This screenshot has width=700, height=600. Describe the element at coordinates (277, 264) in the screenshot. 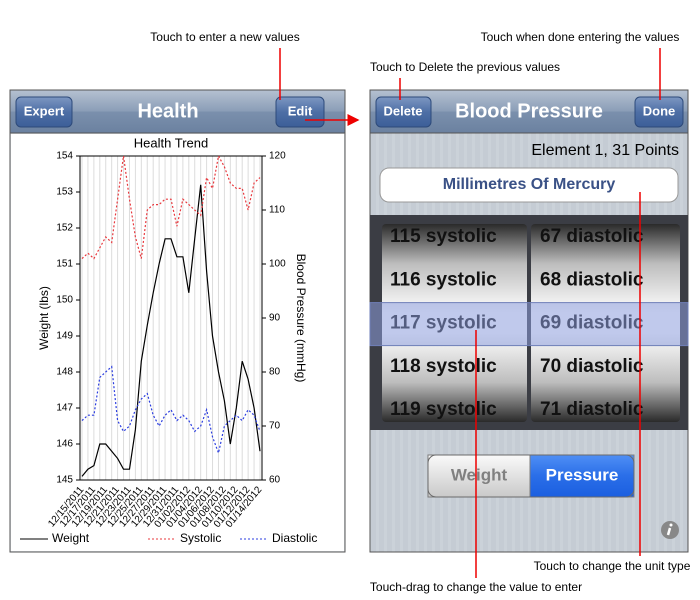

I see `y2-tick-label: 100` at that location.